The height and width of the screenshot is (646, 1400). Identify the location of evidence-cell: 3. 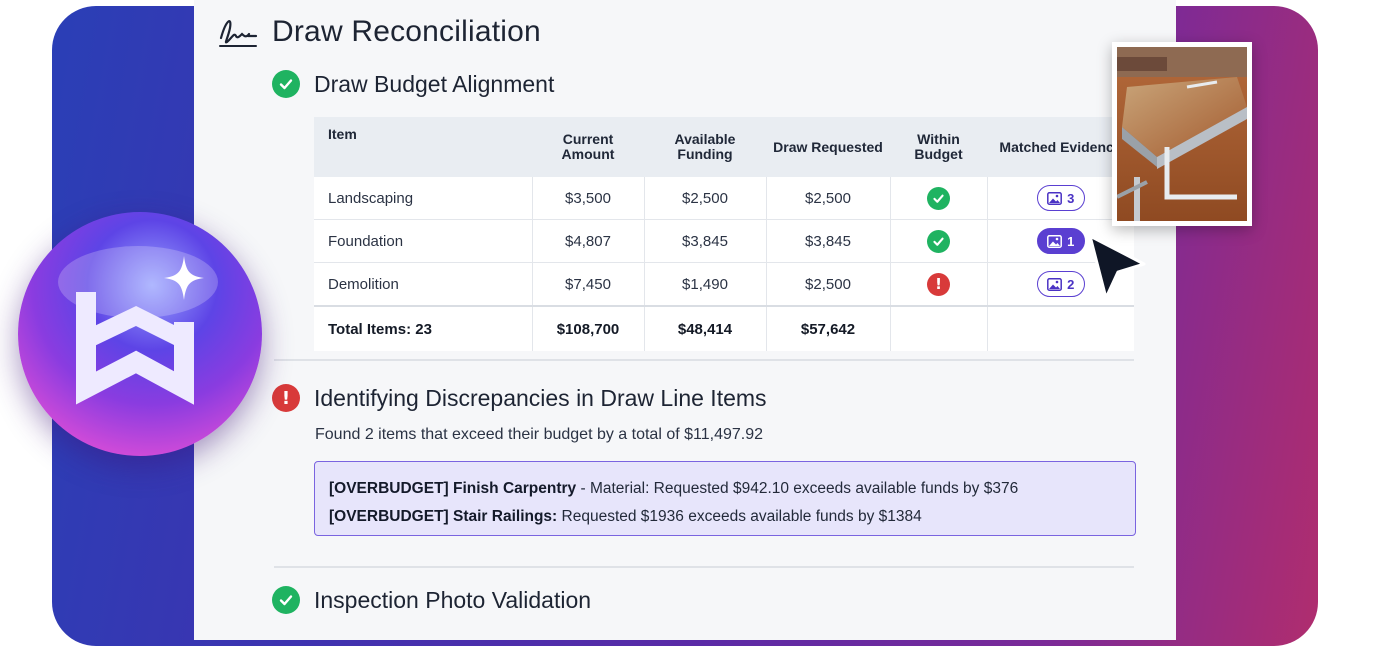
(1060, 198).